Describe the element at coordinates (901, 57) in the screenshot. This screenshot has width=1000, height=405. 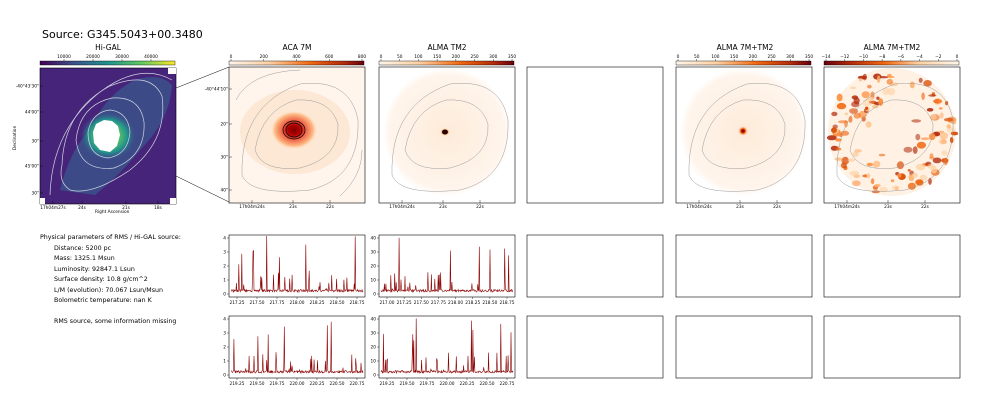
I see `colorbar-tick-label: −6` at that location.